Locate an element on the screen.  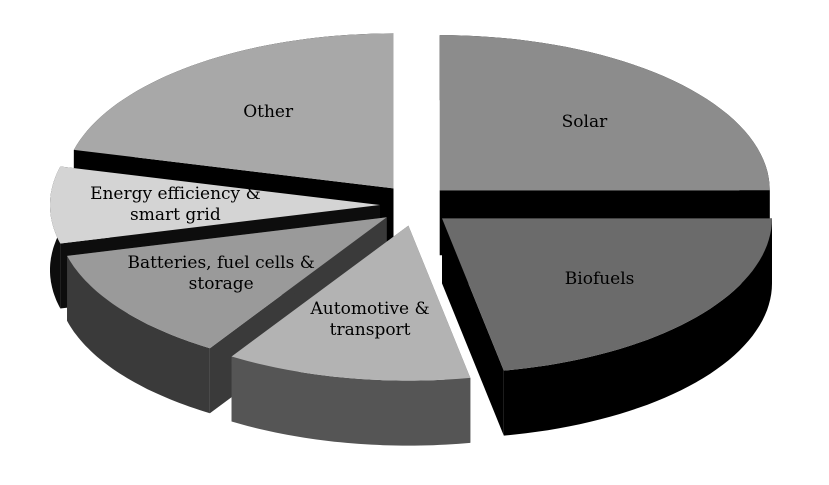
slice-label: Biofuels is located at coordinates (599, 279).